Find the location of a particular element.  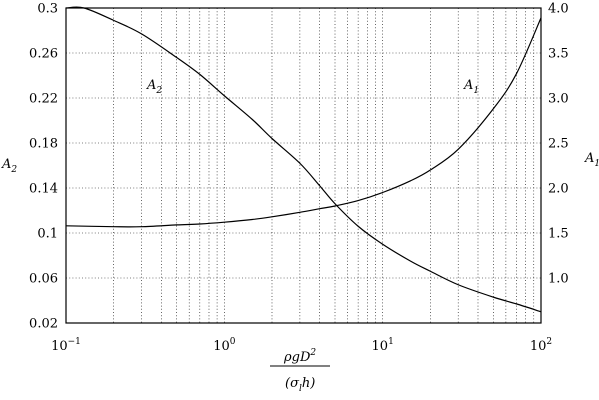

x-tick-label: 10¹ is located at coordinates (383, 345).